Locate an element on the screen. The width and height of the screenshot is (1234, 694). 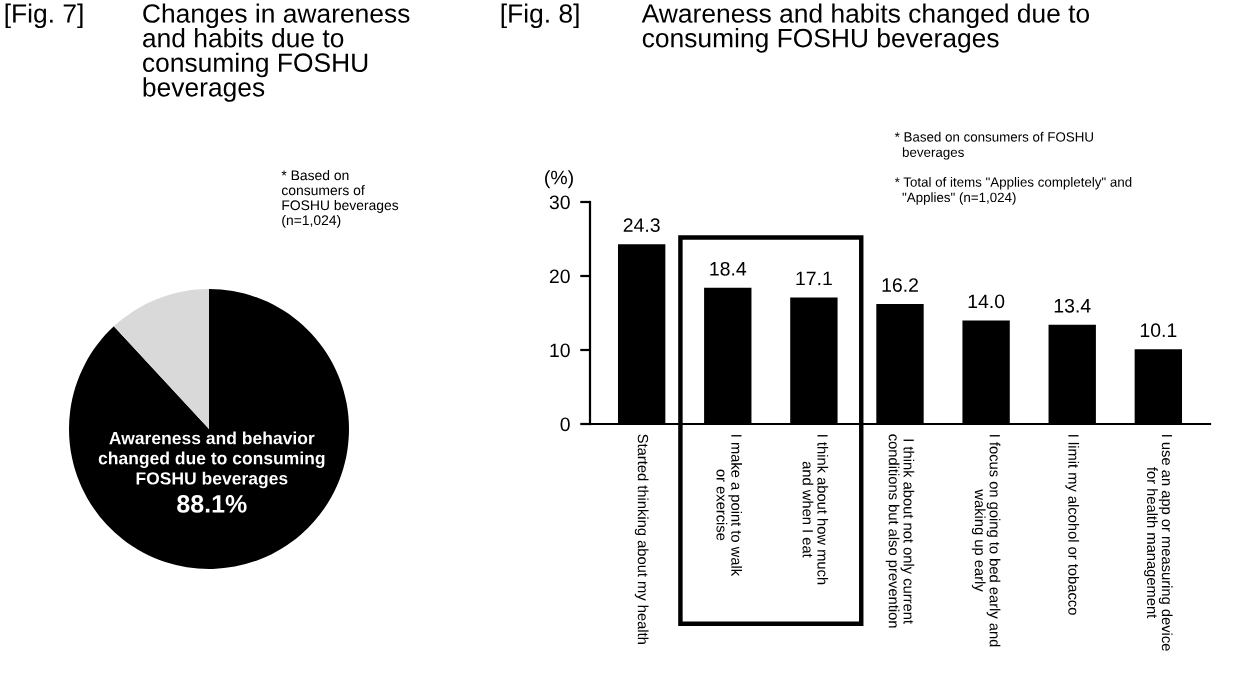
data-label: 17.1 is located at coordinates (814, 278).